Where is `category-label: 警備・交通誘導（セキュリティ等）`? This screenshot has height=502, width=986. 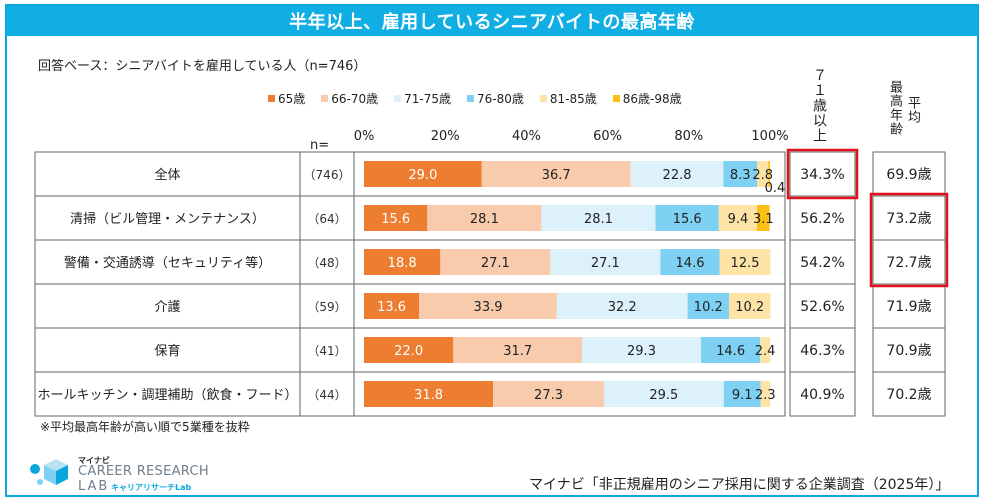
category-label: 警備・交通誘導（セキュリティ等） is located at coordinates (167, 263).